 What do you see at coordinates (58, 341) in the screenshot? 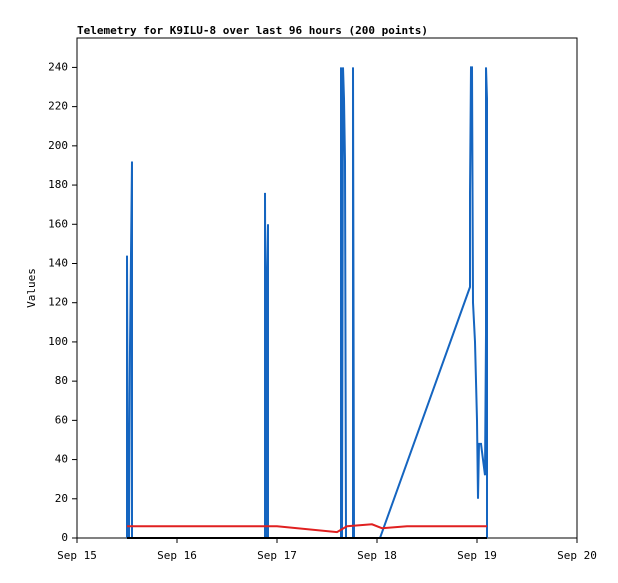
I see `y-tick-label: 100` at bounding box center [58, 341].